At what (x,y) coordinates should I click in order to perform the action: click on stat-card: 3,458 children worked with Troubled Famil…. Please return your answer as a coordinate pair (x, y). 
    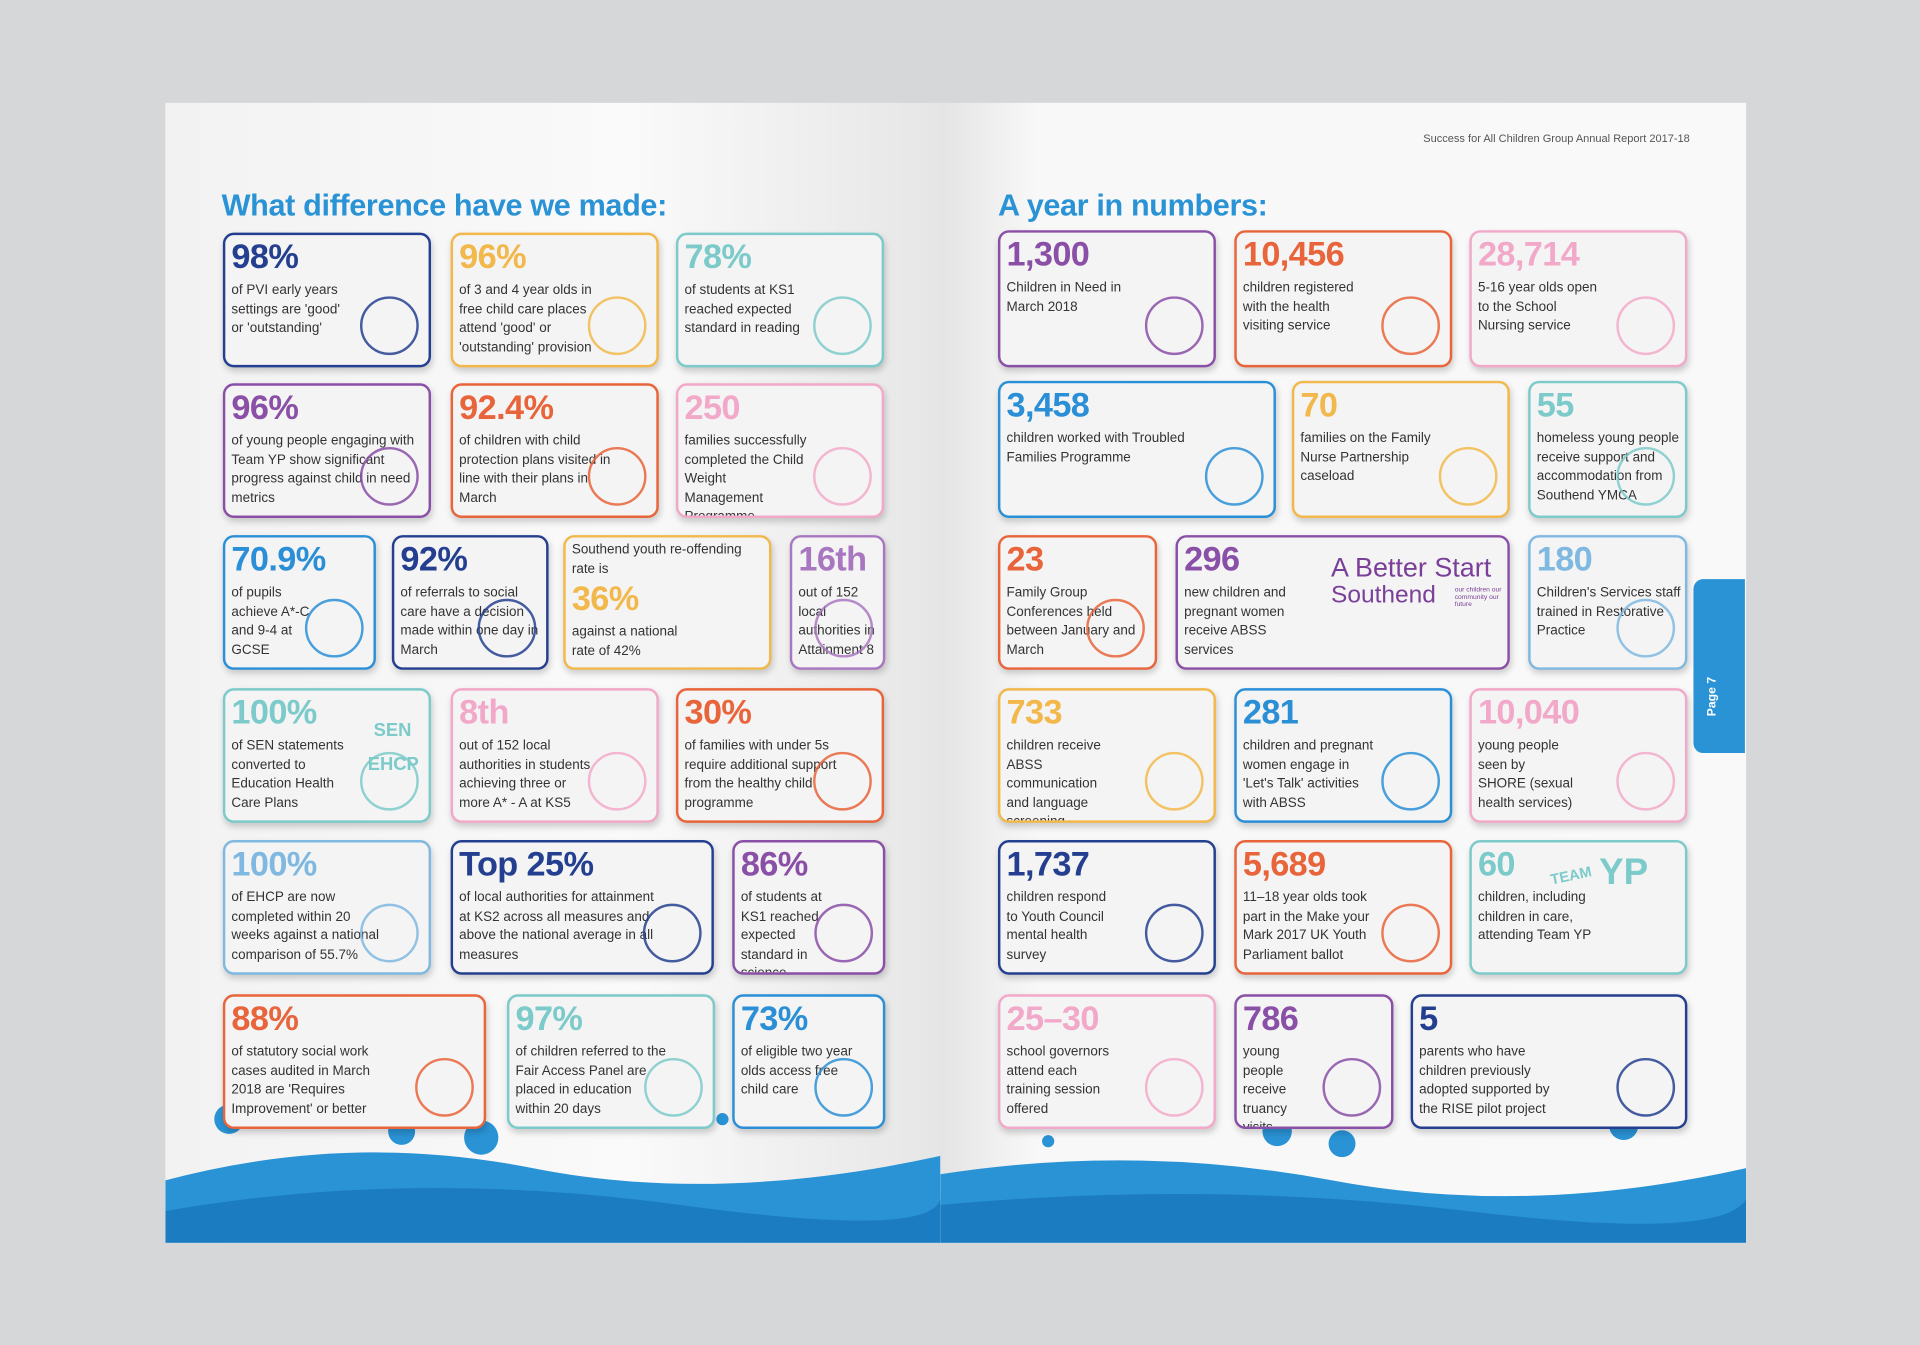
    Looking at the image, I should click on (1136, 449).